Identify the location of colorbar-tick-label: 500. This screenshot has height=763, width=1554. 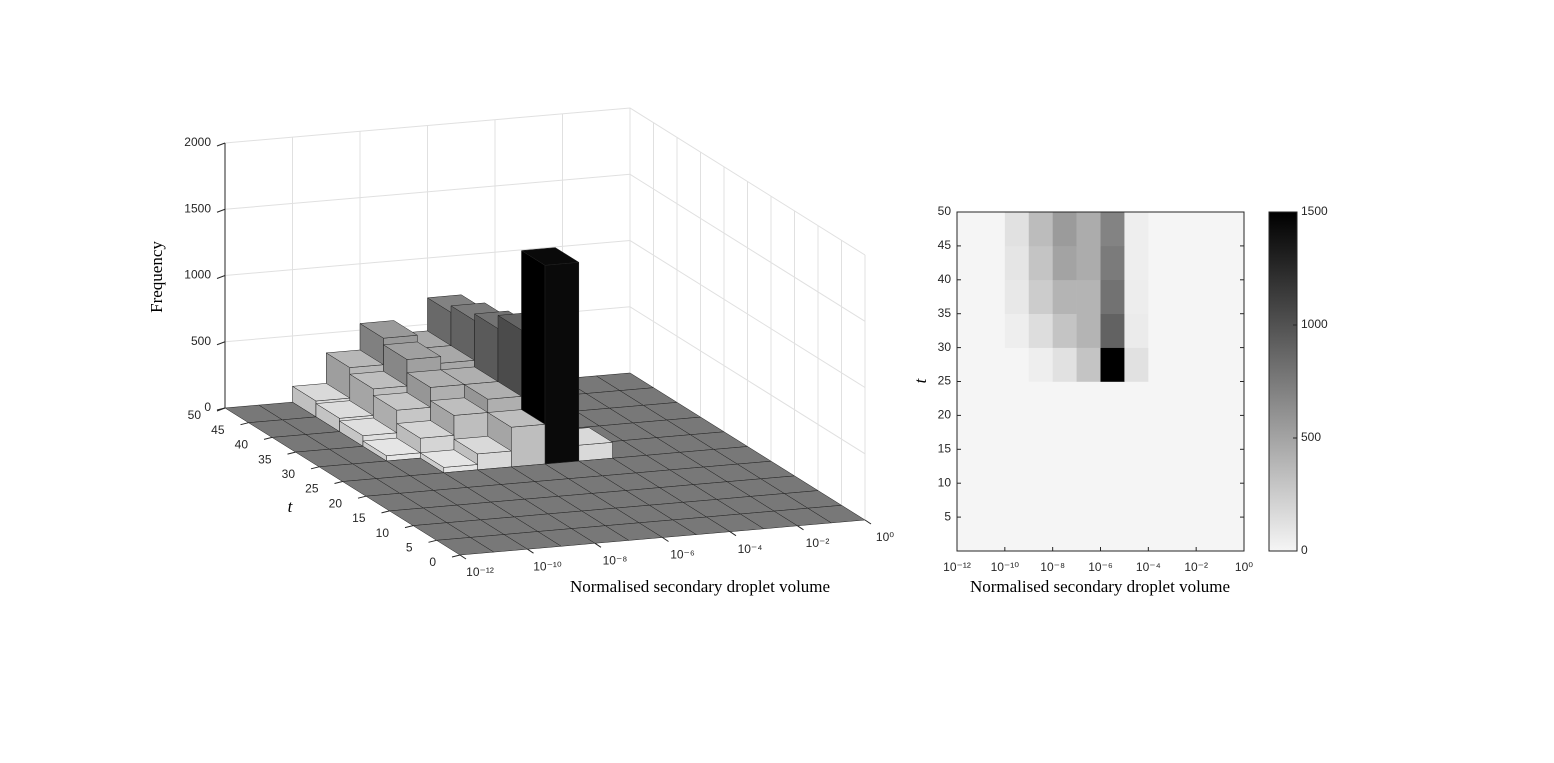
(1311, 437).